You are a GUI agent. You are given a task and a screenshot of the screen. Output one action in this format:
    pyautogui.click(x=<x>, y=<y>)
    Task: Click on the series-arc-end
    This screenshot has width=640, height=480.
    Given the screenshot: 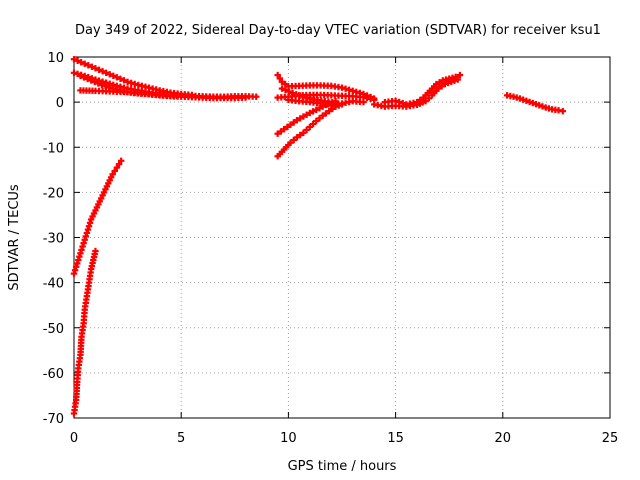 What is the action you would take?
    pyautogui.click(x=535, y=103)
    